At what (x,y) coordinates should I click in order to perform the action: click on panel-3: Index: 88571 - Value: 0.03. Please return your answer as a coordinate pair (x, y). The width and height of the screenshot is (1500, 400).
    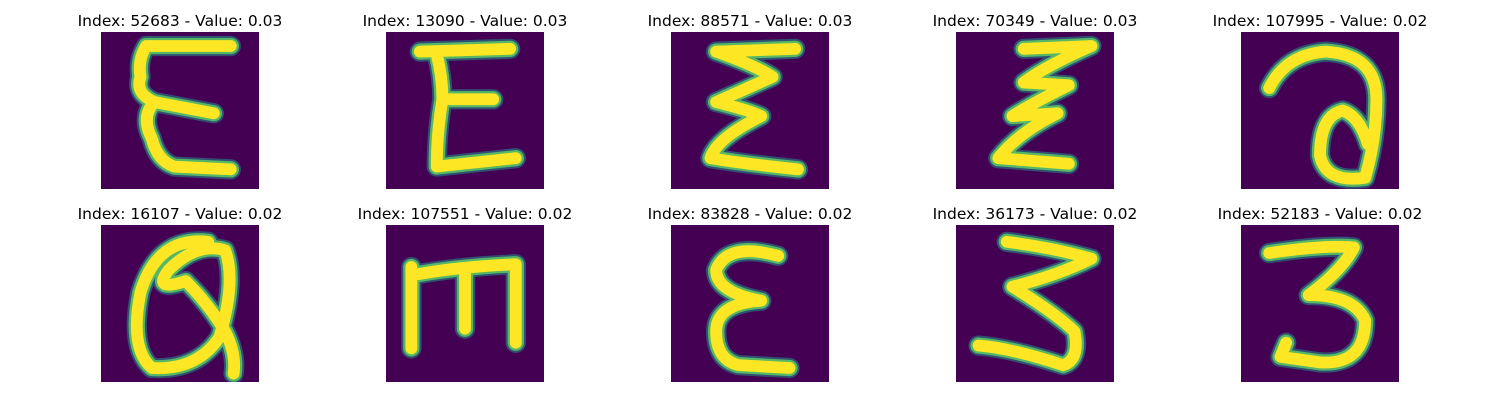
    Looking at the image, I should click on (750, 100).